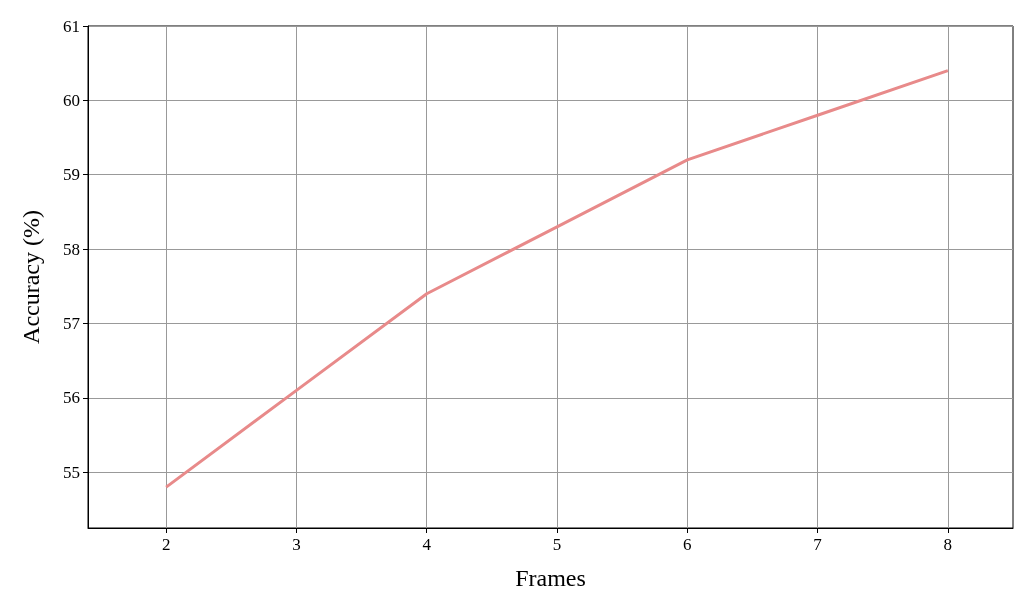 This screenshot has height=606, width=1031. What do you see at coordinates (427, 544) in the screenshot?
I see `x-tick-label: 4` at bounding box center [427, 544].